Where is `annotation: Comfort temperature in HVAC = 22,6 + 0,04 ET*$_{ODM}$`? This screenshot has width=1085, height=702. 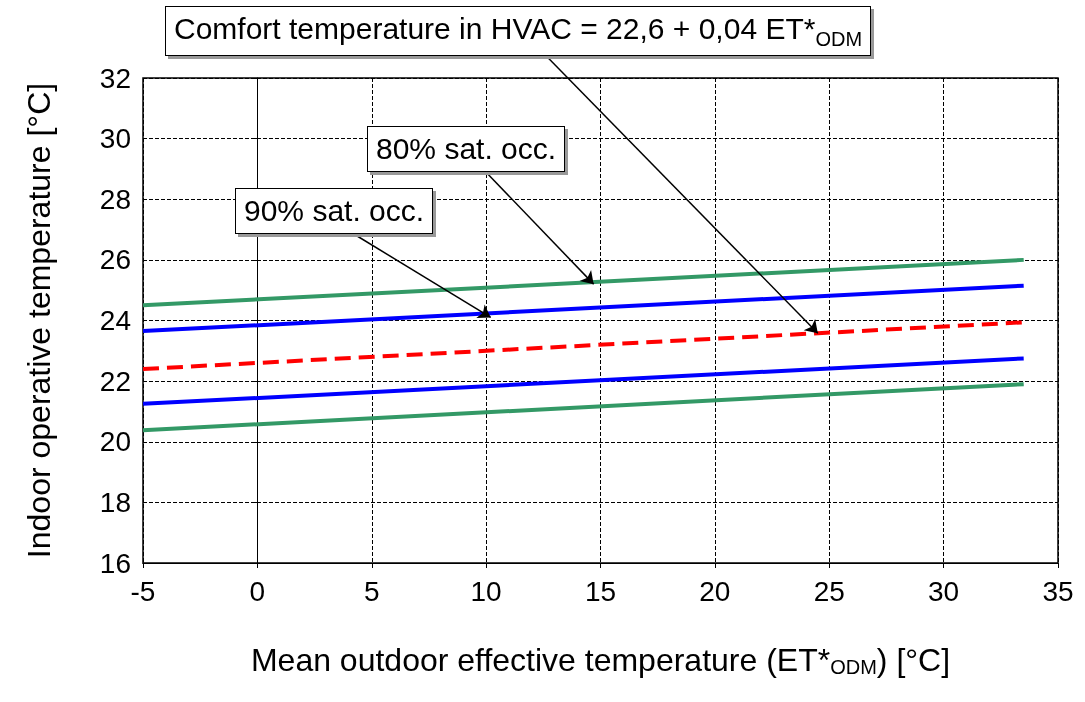
annotation: Comfort temperature in HVAC = 22,6 + 0,04 ET*$_{ODM}$ is located at coordinates (518, 31).